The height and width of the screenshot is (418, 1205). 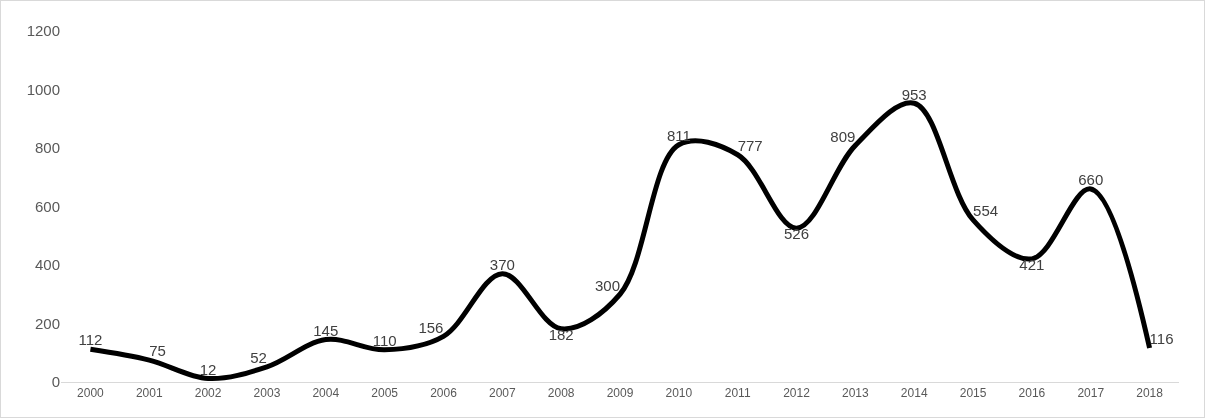 I want to click on x-tick-label: 2009, so click(x=620, y=393).